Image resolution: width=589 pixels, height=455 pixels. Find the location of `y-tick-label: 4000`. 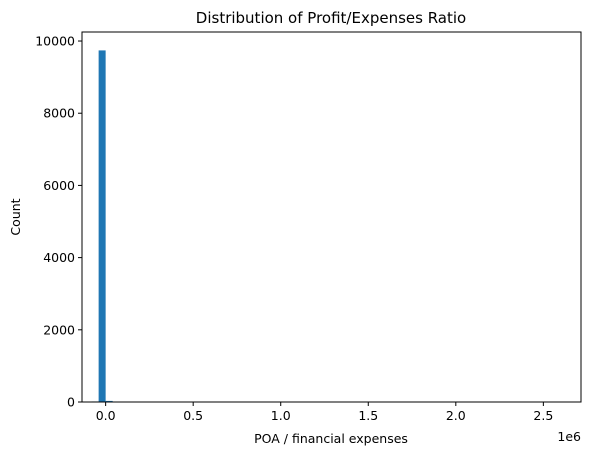

y-tick-label: 4000 is located at coordinates (59, 257).